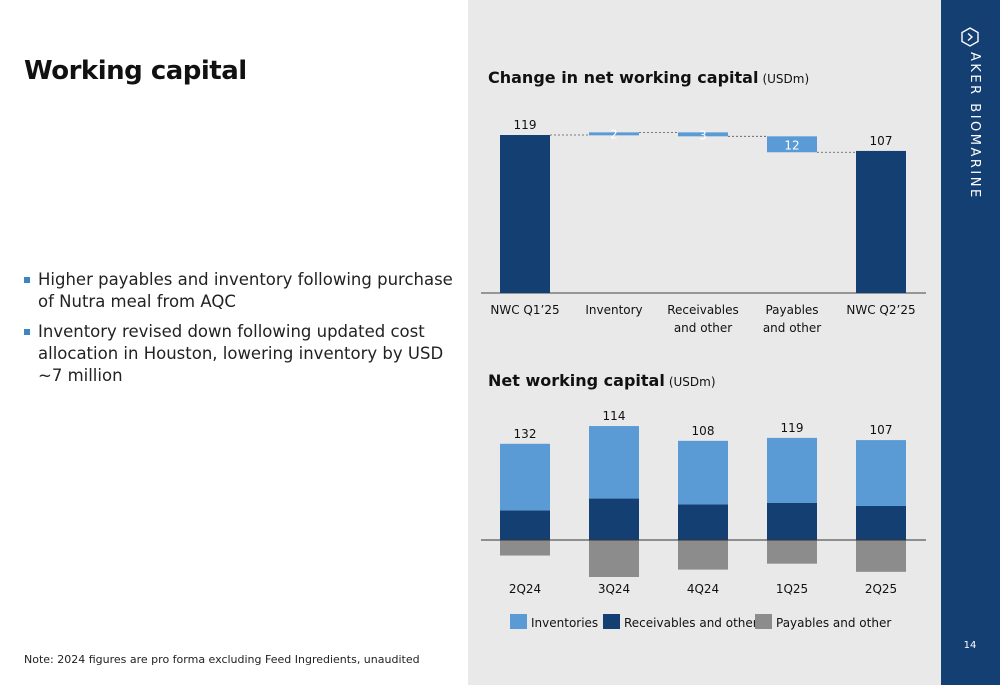 This screenshot has width=1000, height=685. I want to click on stacked-total-label: 108, so click(703, 431).